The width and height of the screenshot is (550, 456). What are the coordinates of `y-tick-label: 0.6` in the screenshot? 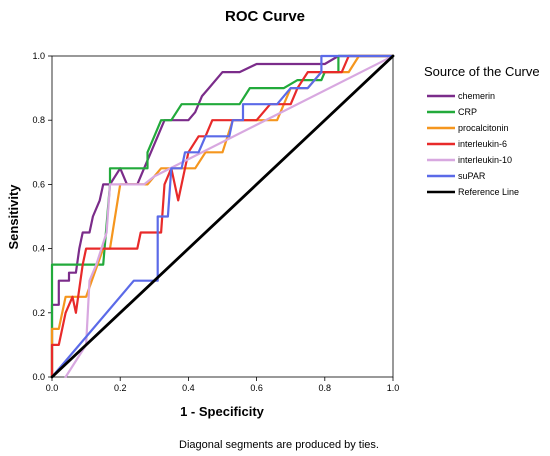 It's located at (38, 184).